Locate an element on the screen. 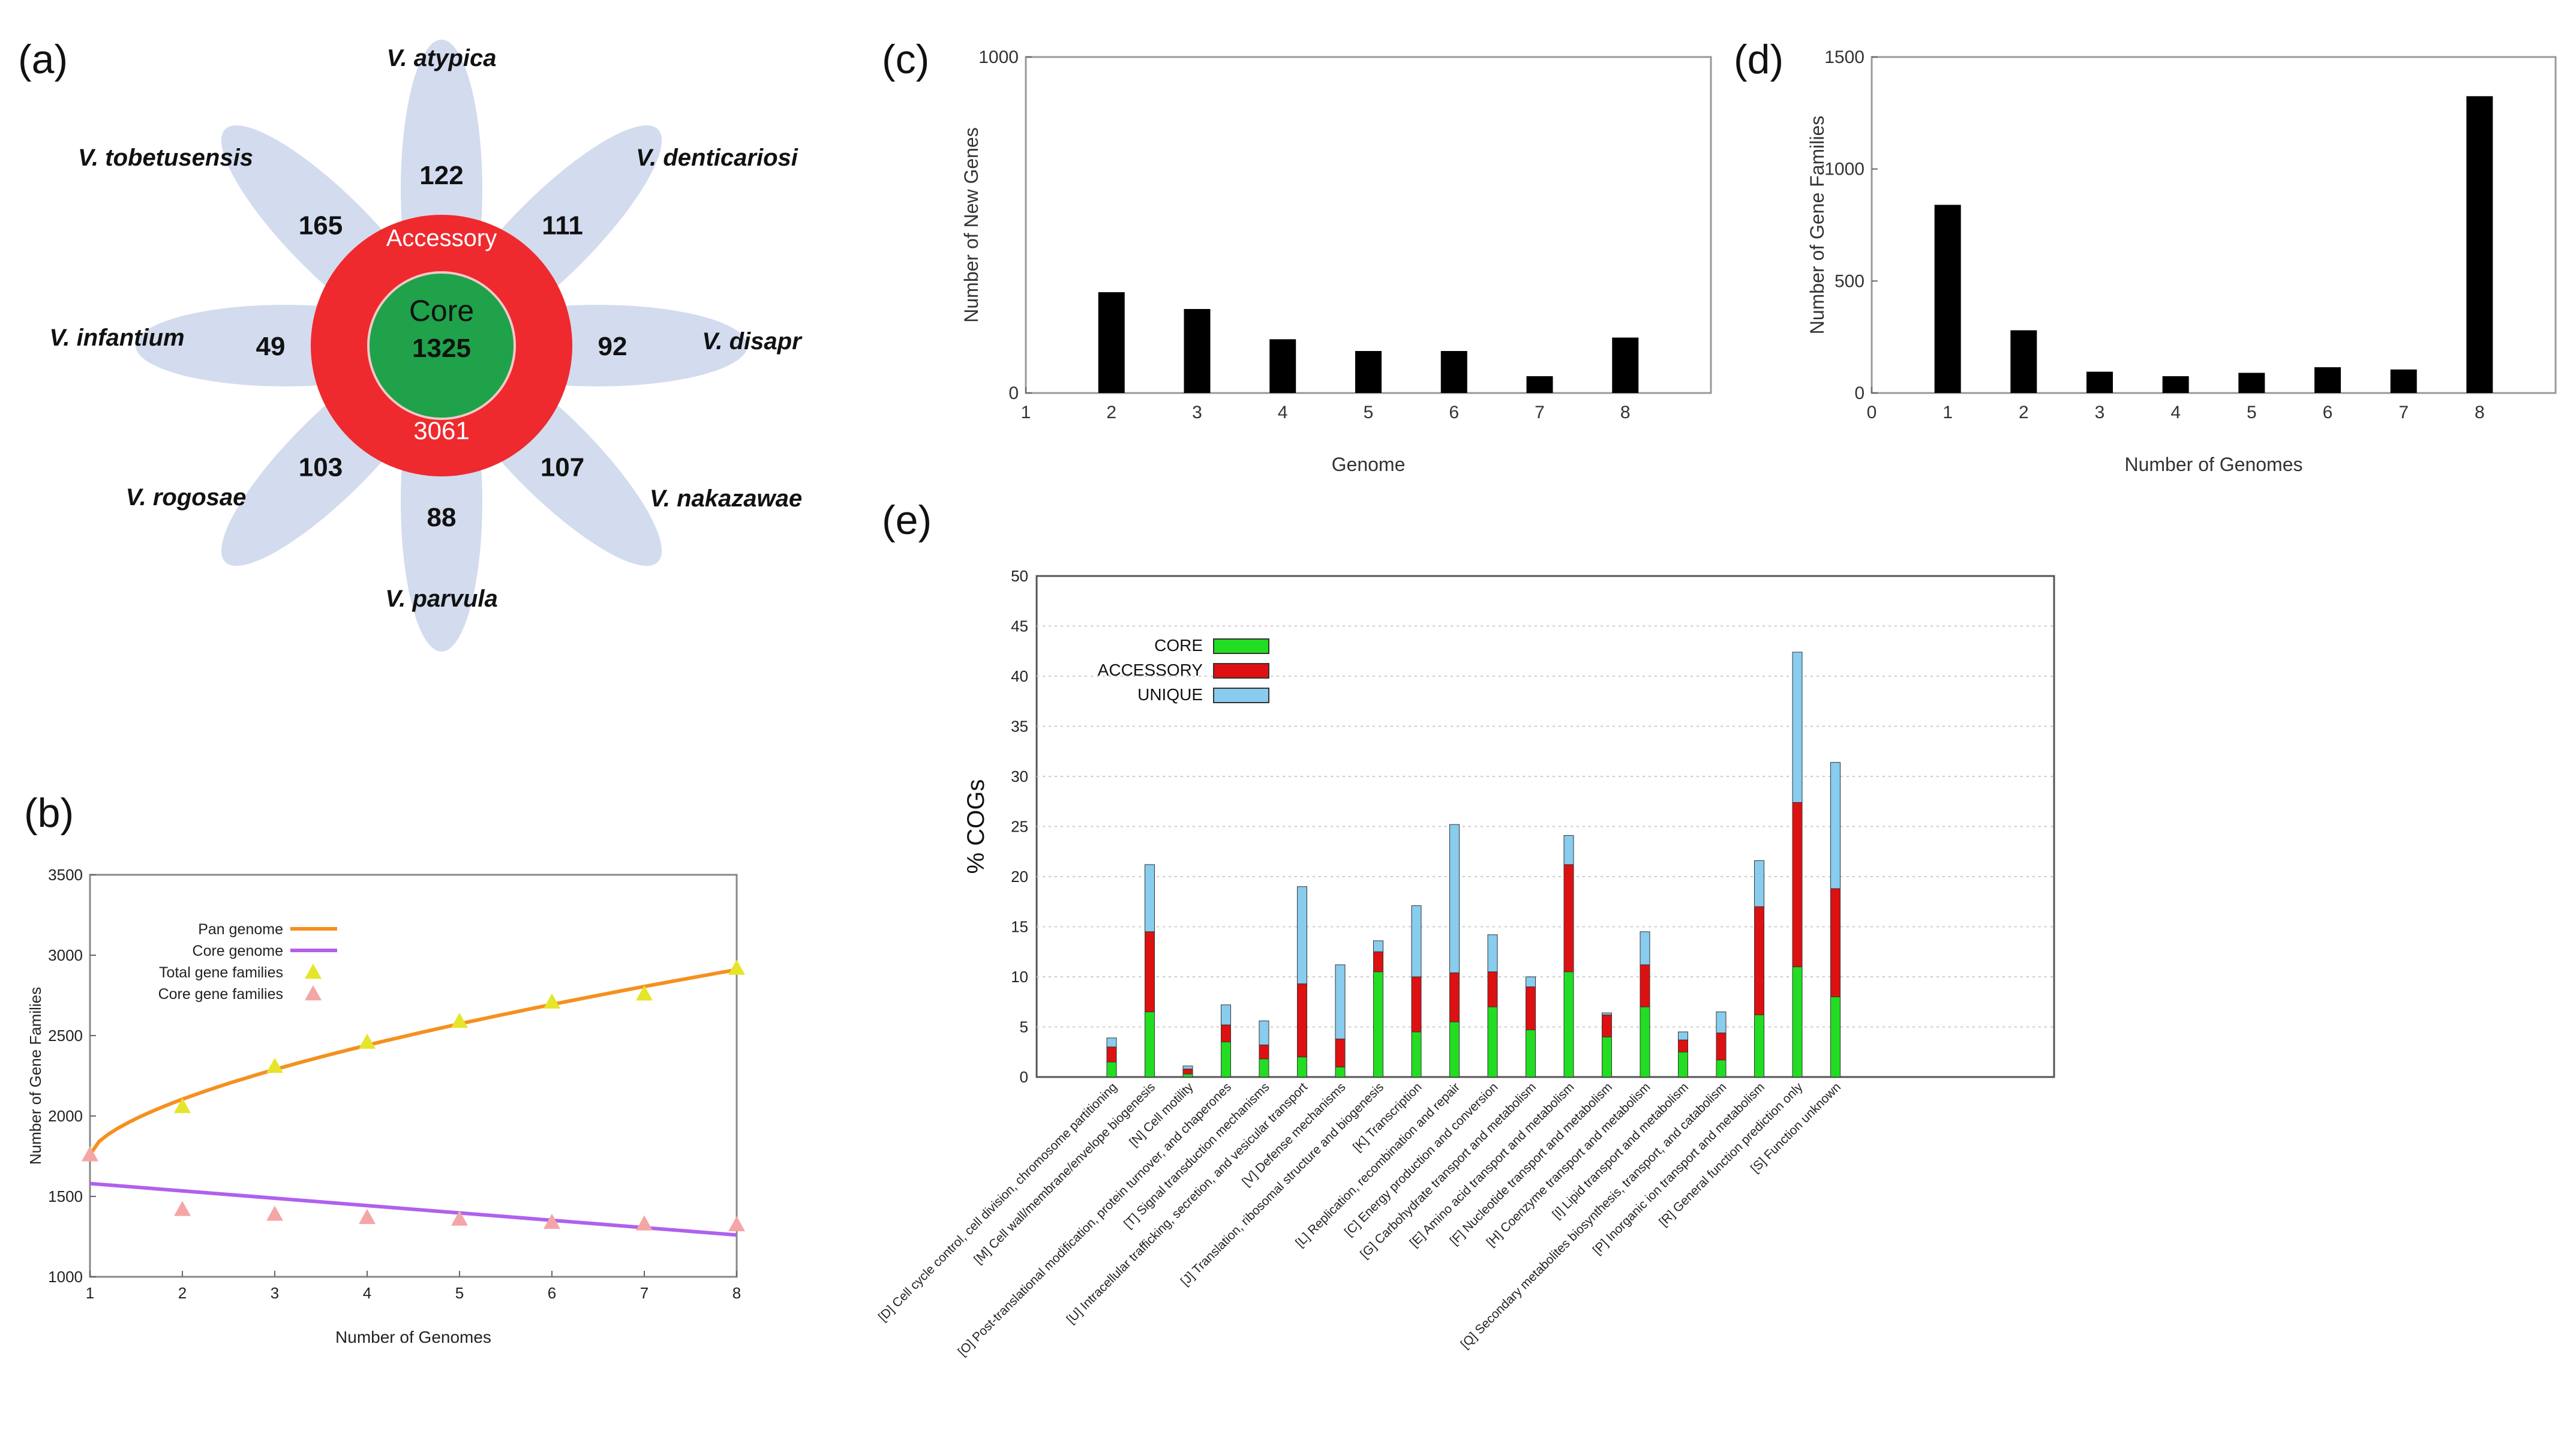 The height and width of the screenshot is (1434, 2576). petal-count-6: 103 is located at coordinates (321, 467).